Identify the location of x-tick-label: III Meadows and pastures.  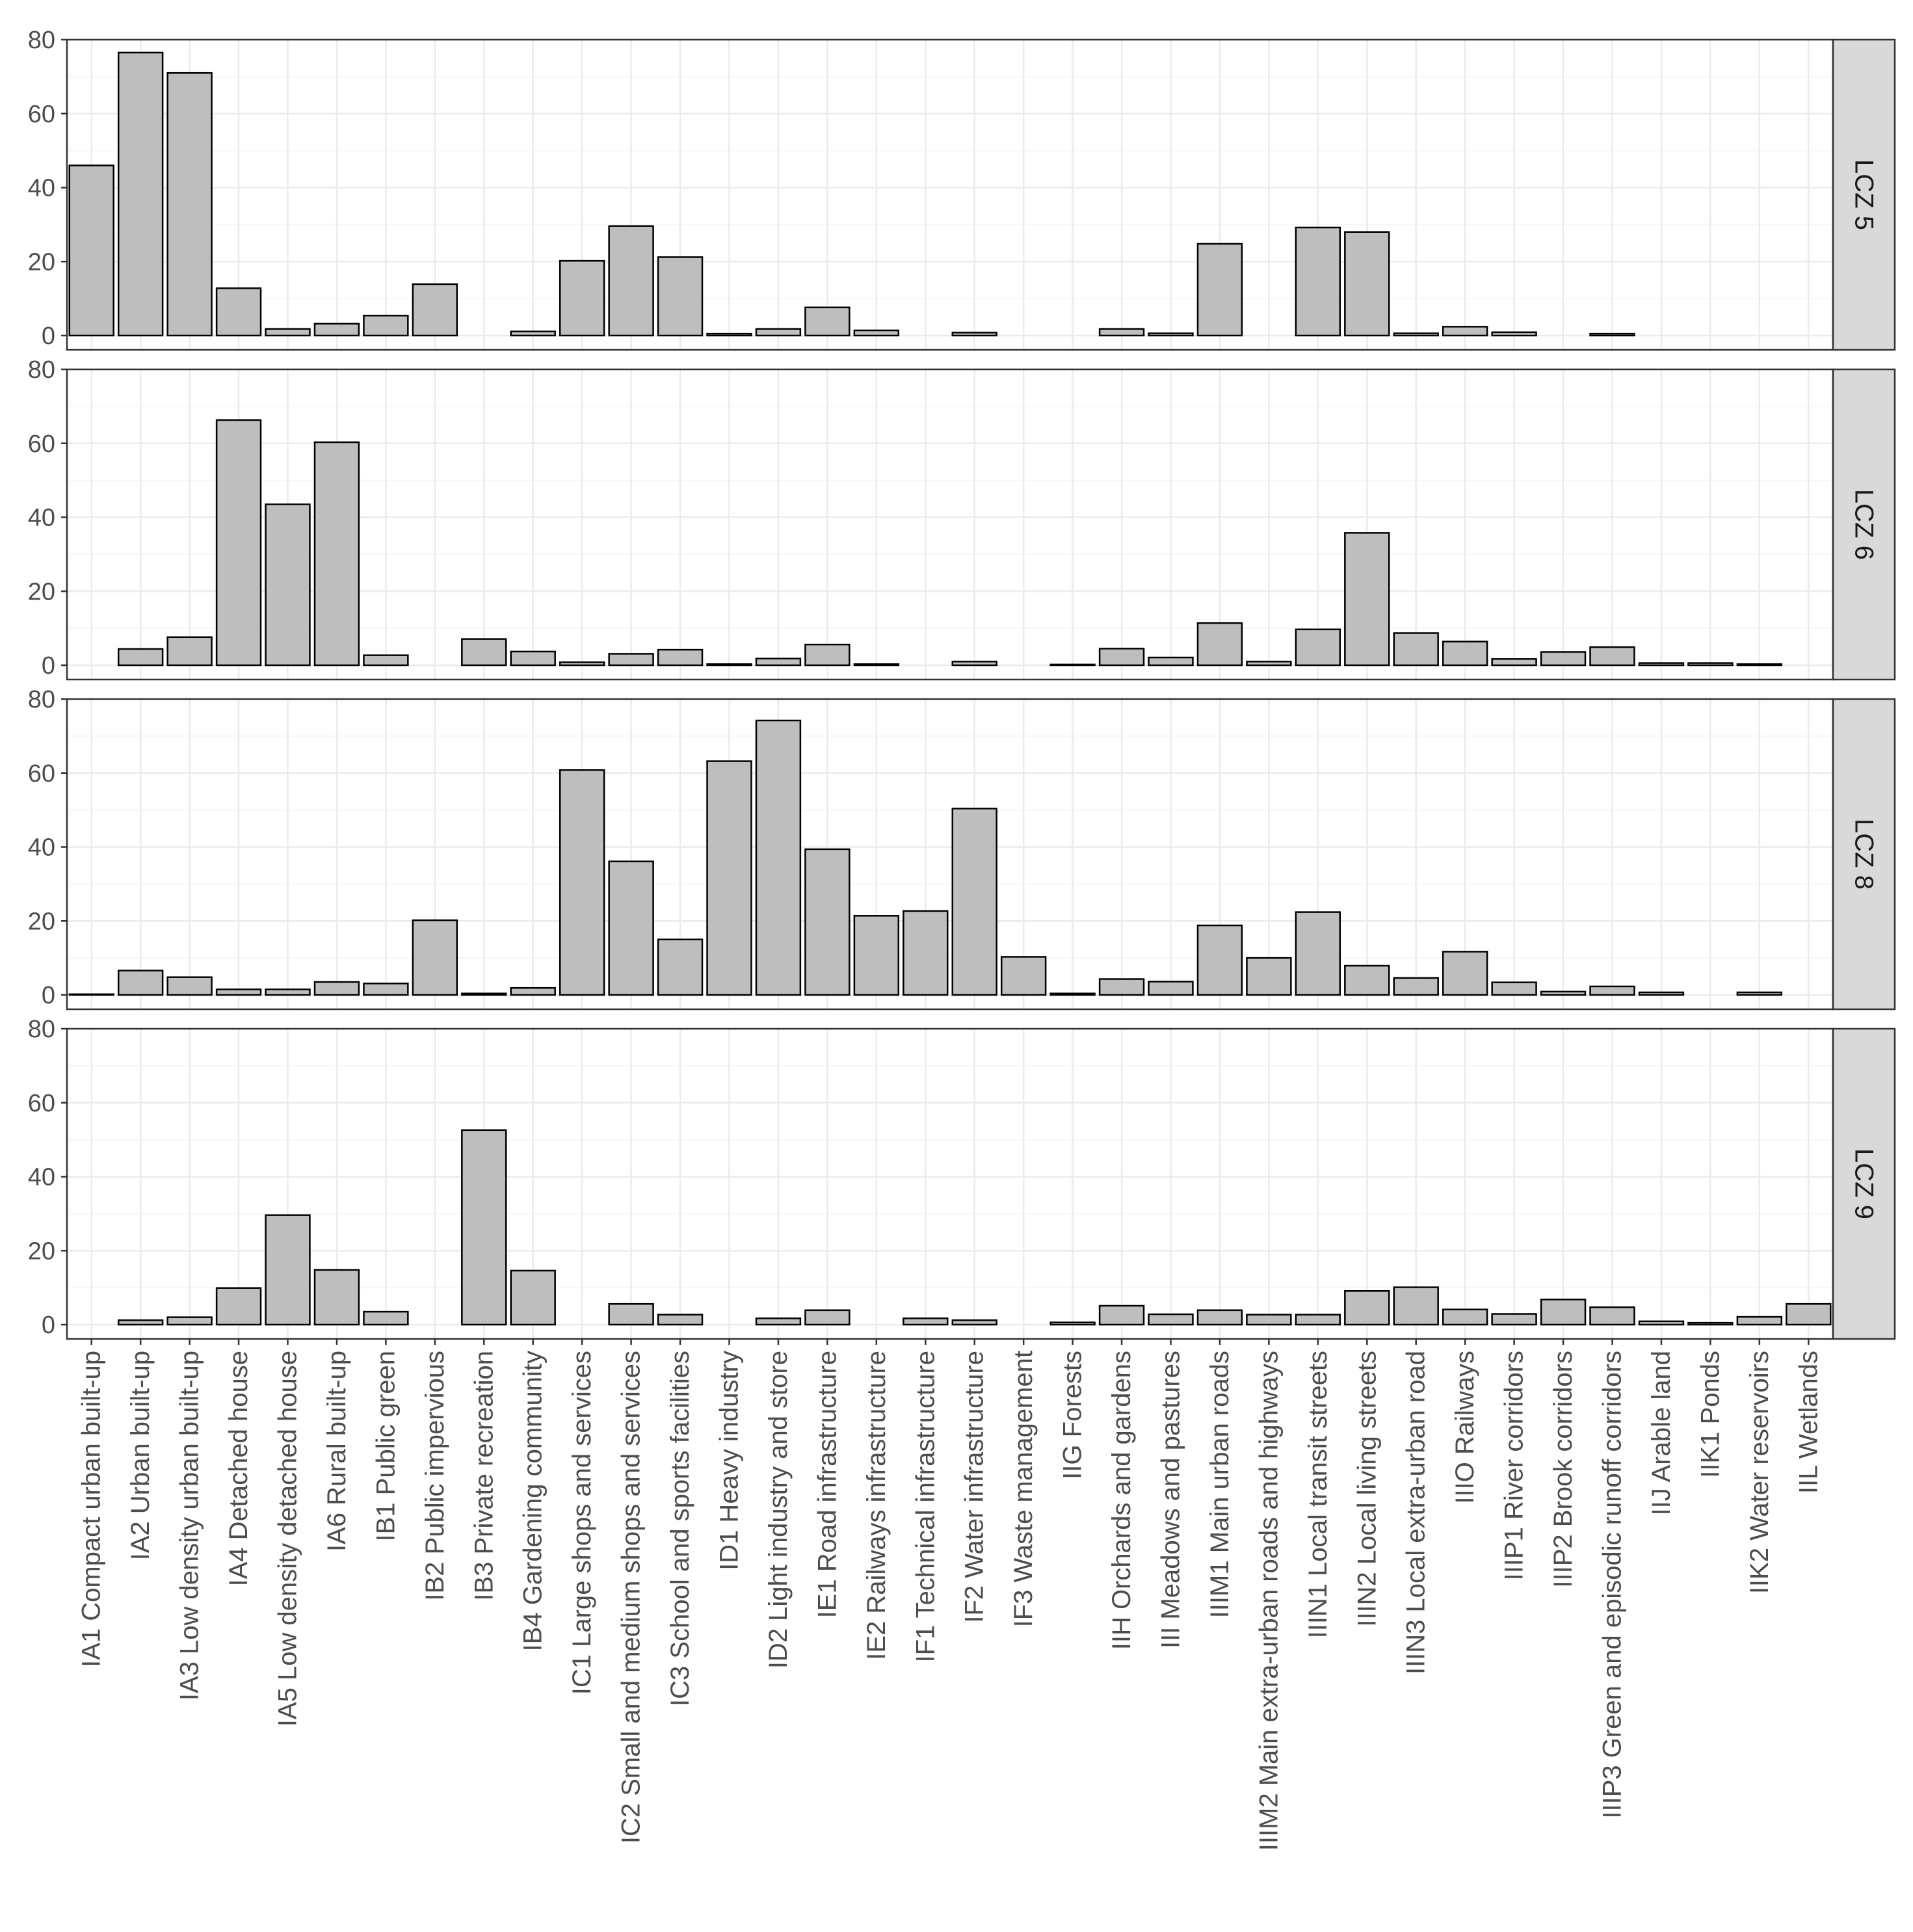
(1171, 1499).